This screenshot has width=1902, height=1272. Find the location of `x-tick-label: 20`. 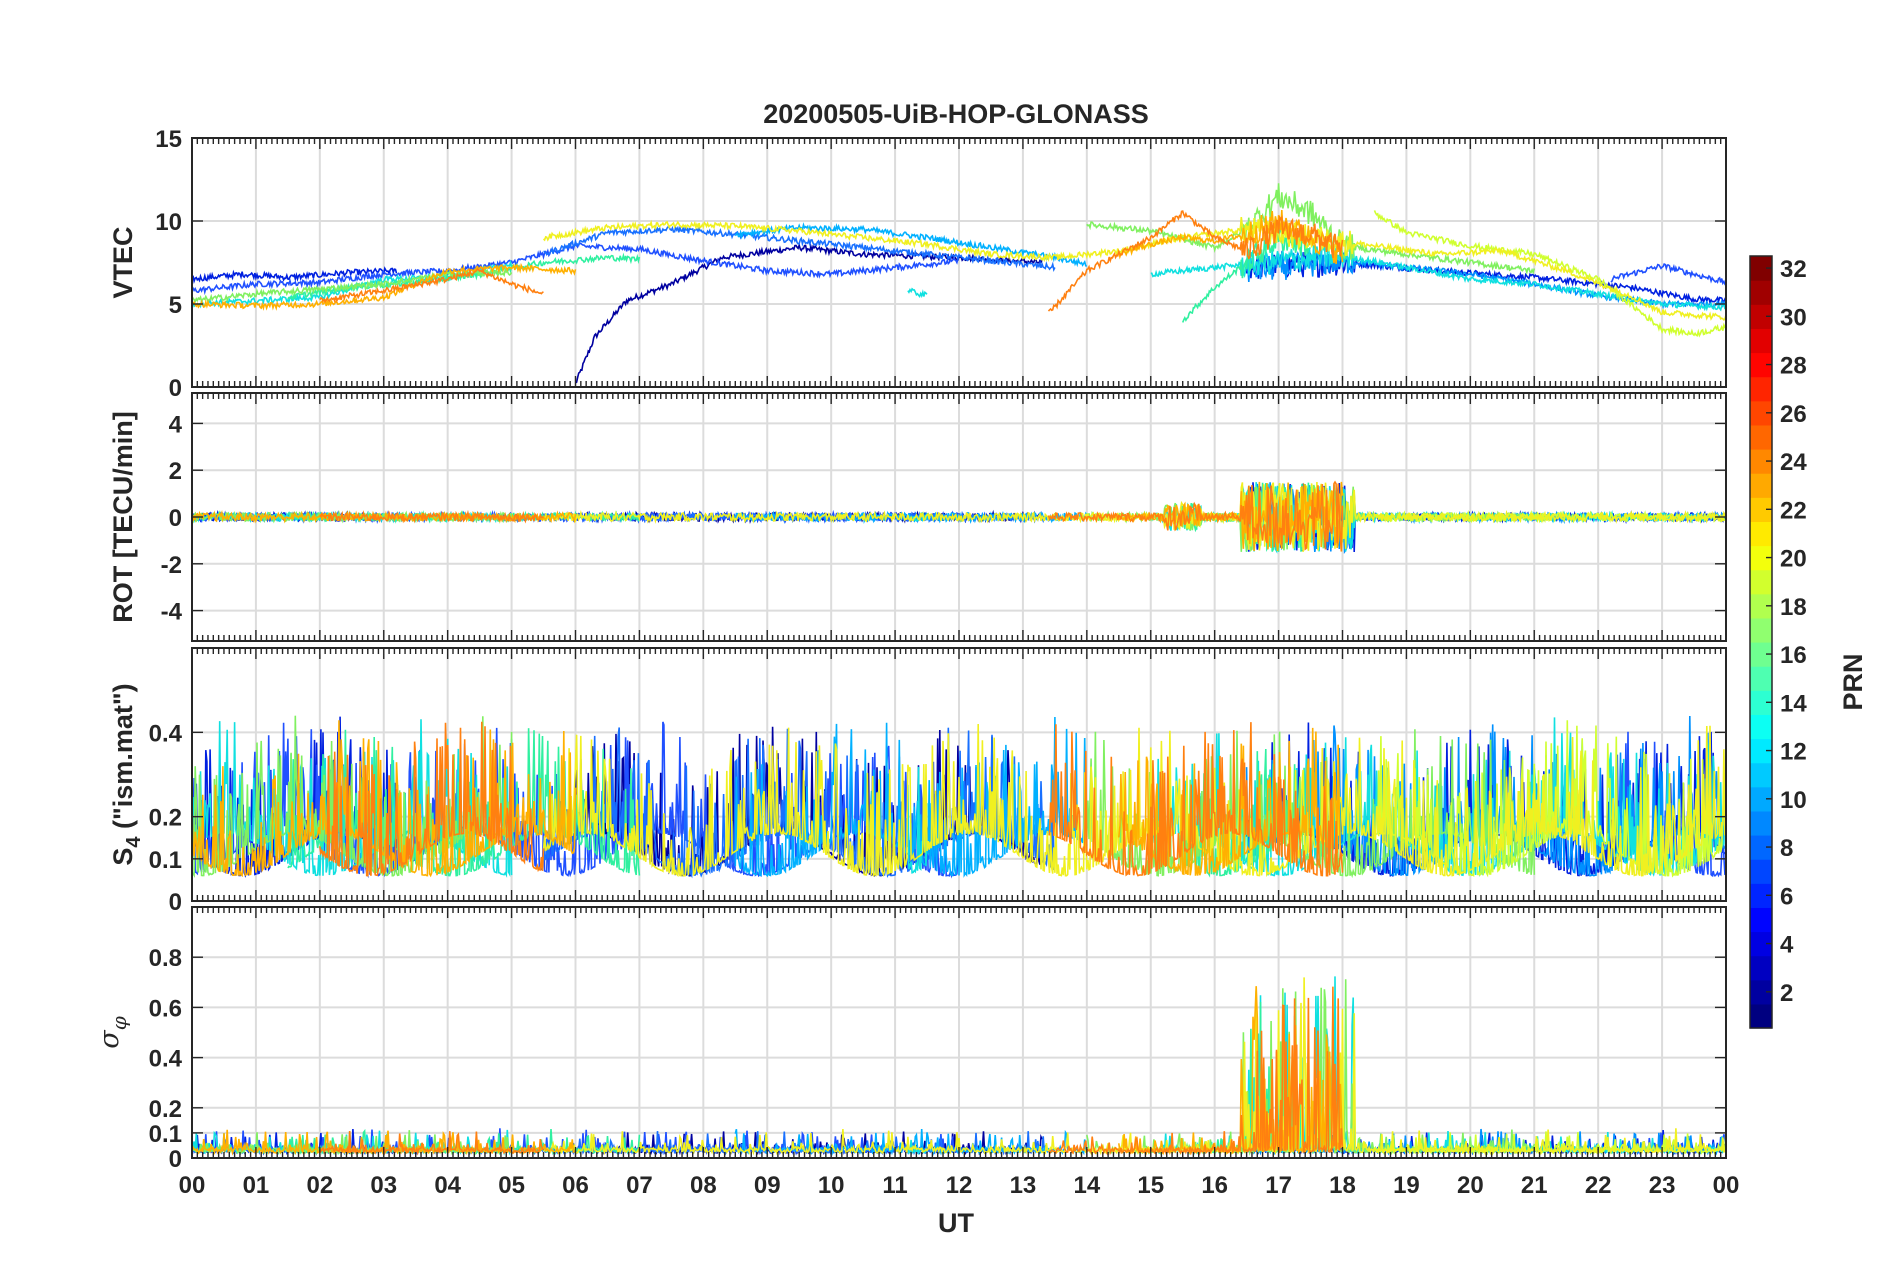

x-tick-label: 20 is located at coordinates (1470, 1185).